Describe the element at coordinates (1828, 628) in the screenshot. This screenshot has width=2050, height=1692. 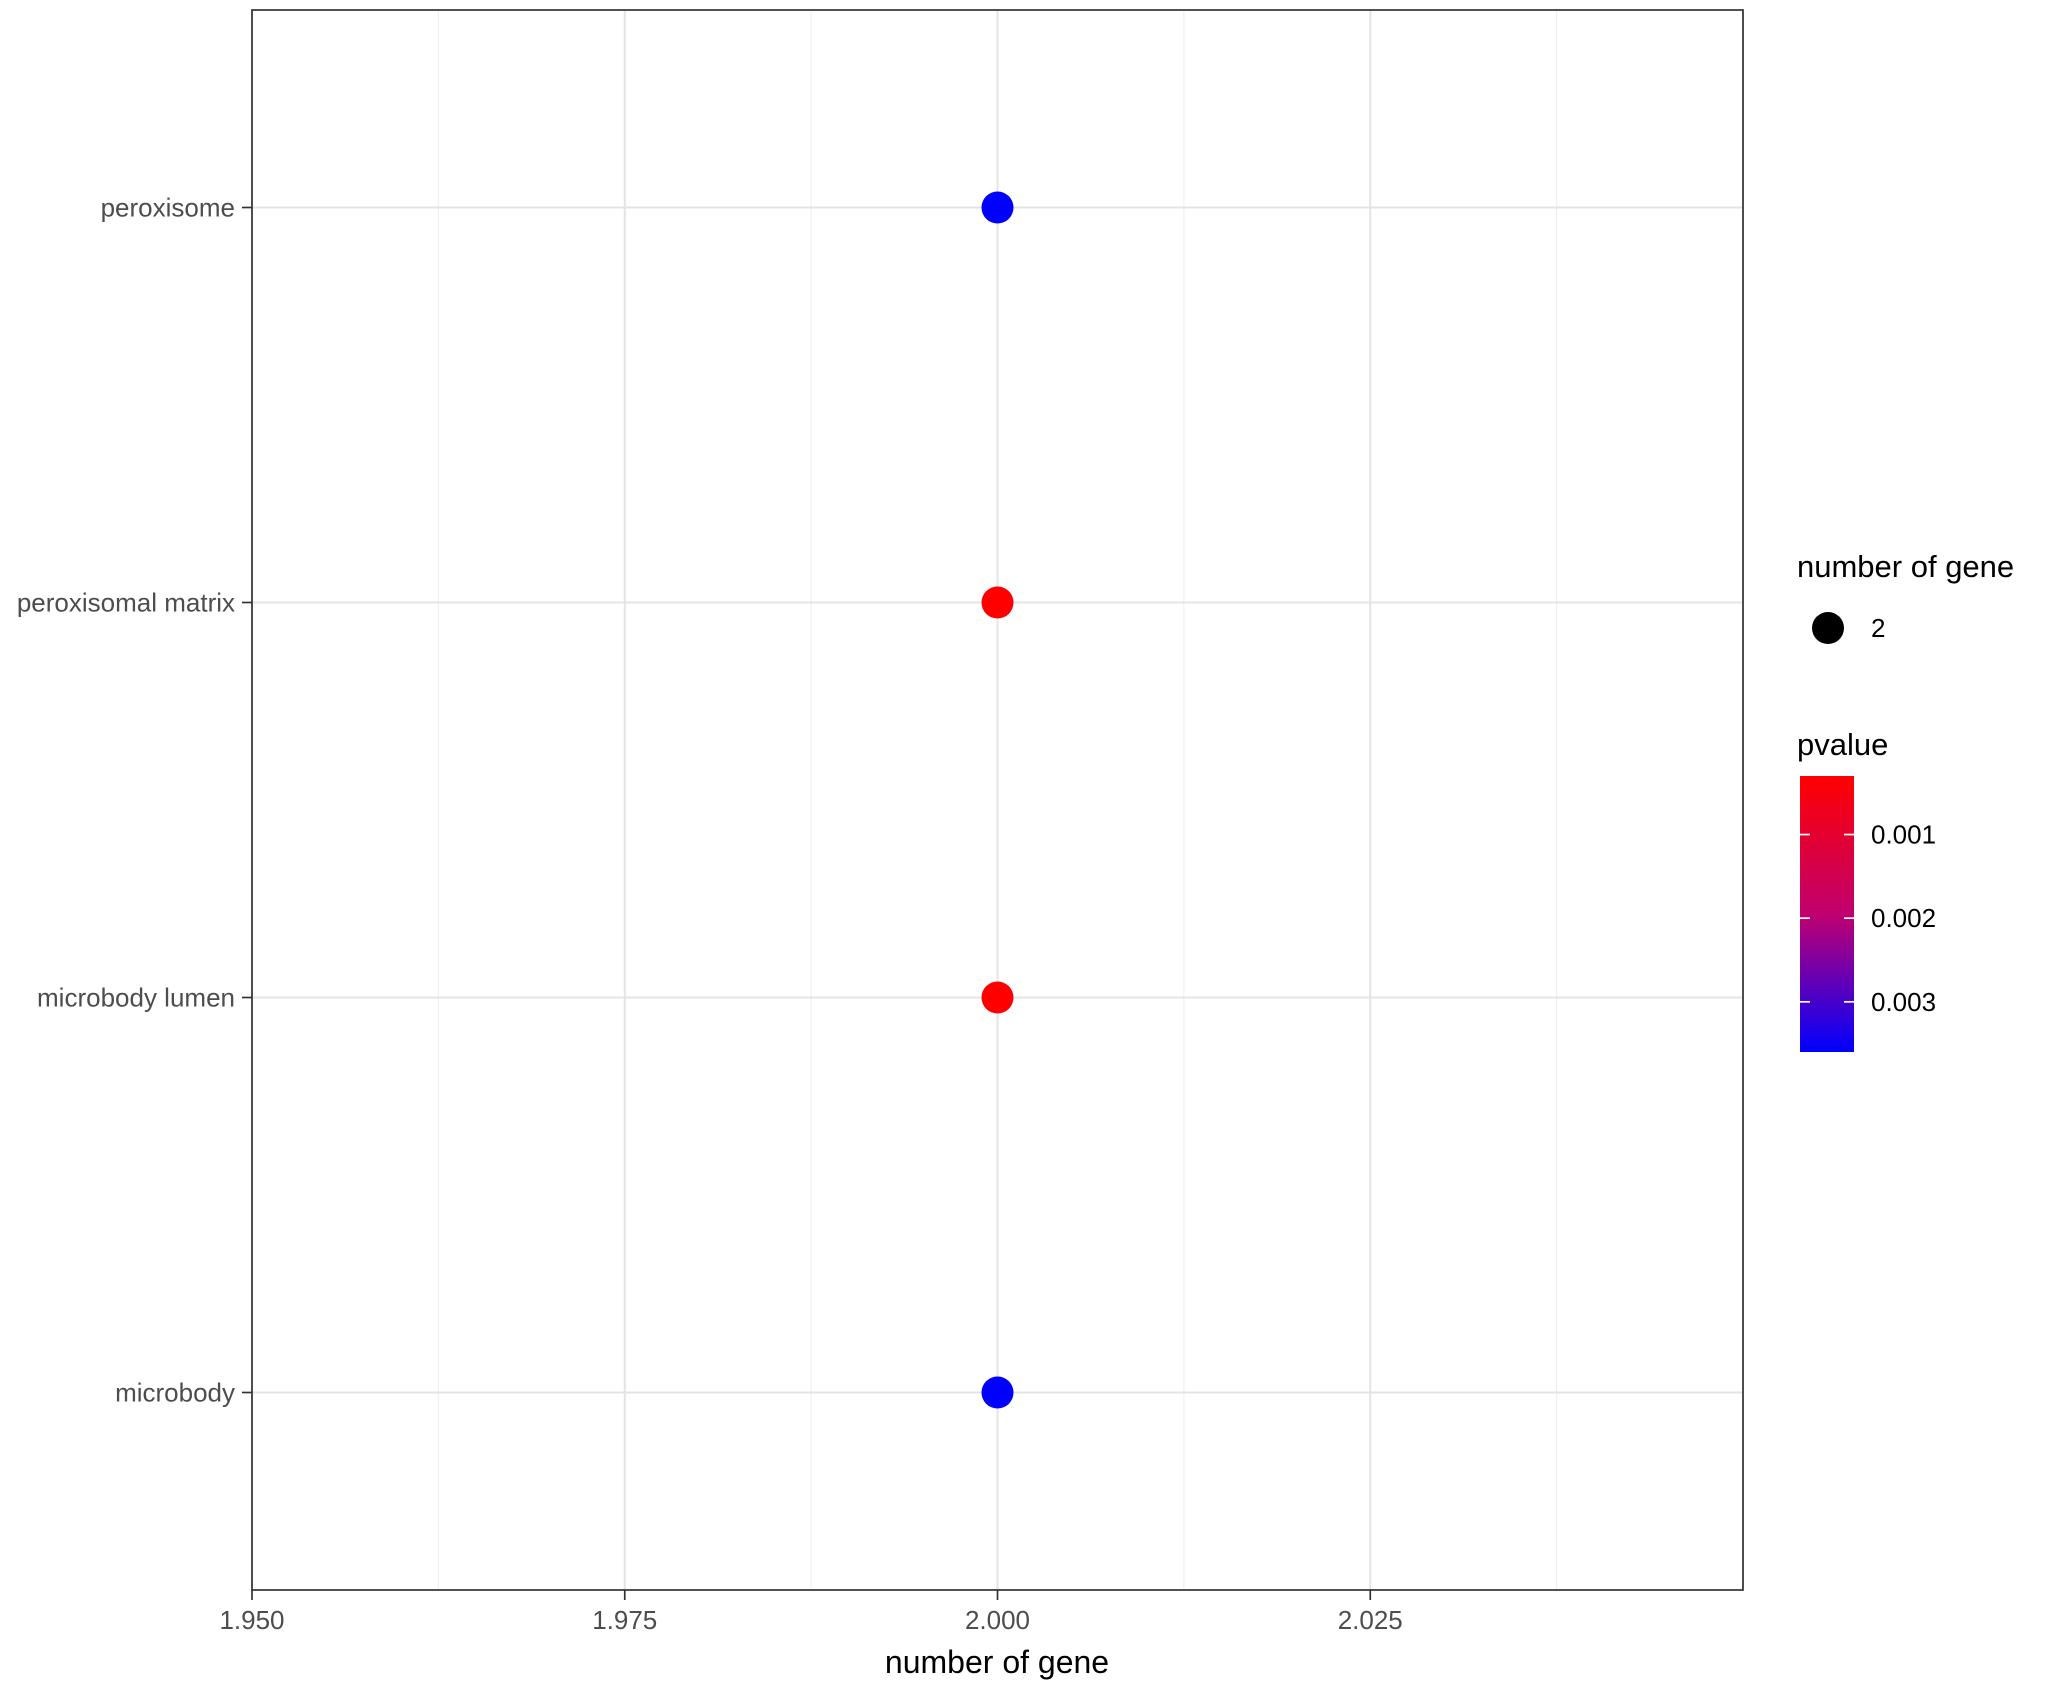
I see `size-legend-key` at that location.